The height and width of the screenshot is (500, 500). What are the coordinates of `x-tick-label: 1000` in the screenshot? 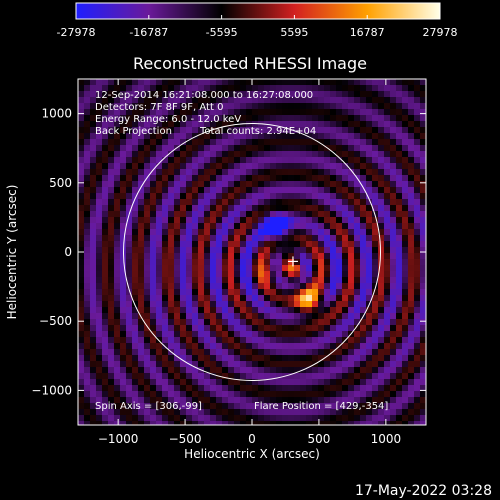 It's located at (386, 439).